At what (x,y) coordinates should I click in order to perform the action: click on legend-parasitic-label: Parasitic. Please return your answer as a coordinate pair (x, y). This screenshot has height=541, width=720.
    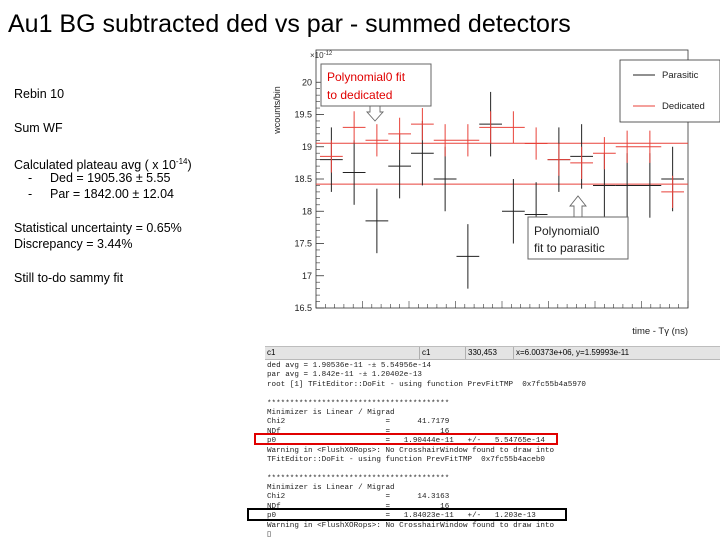
    Looking at the image, I should click on (680, 75).